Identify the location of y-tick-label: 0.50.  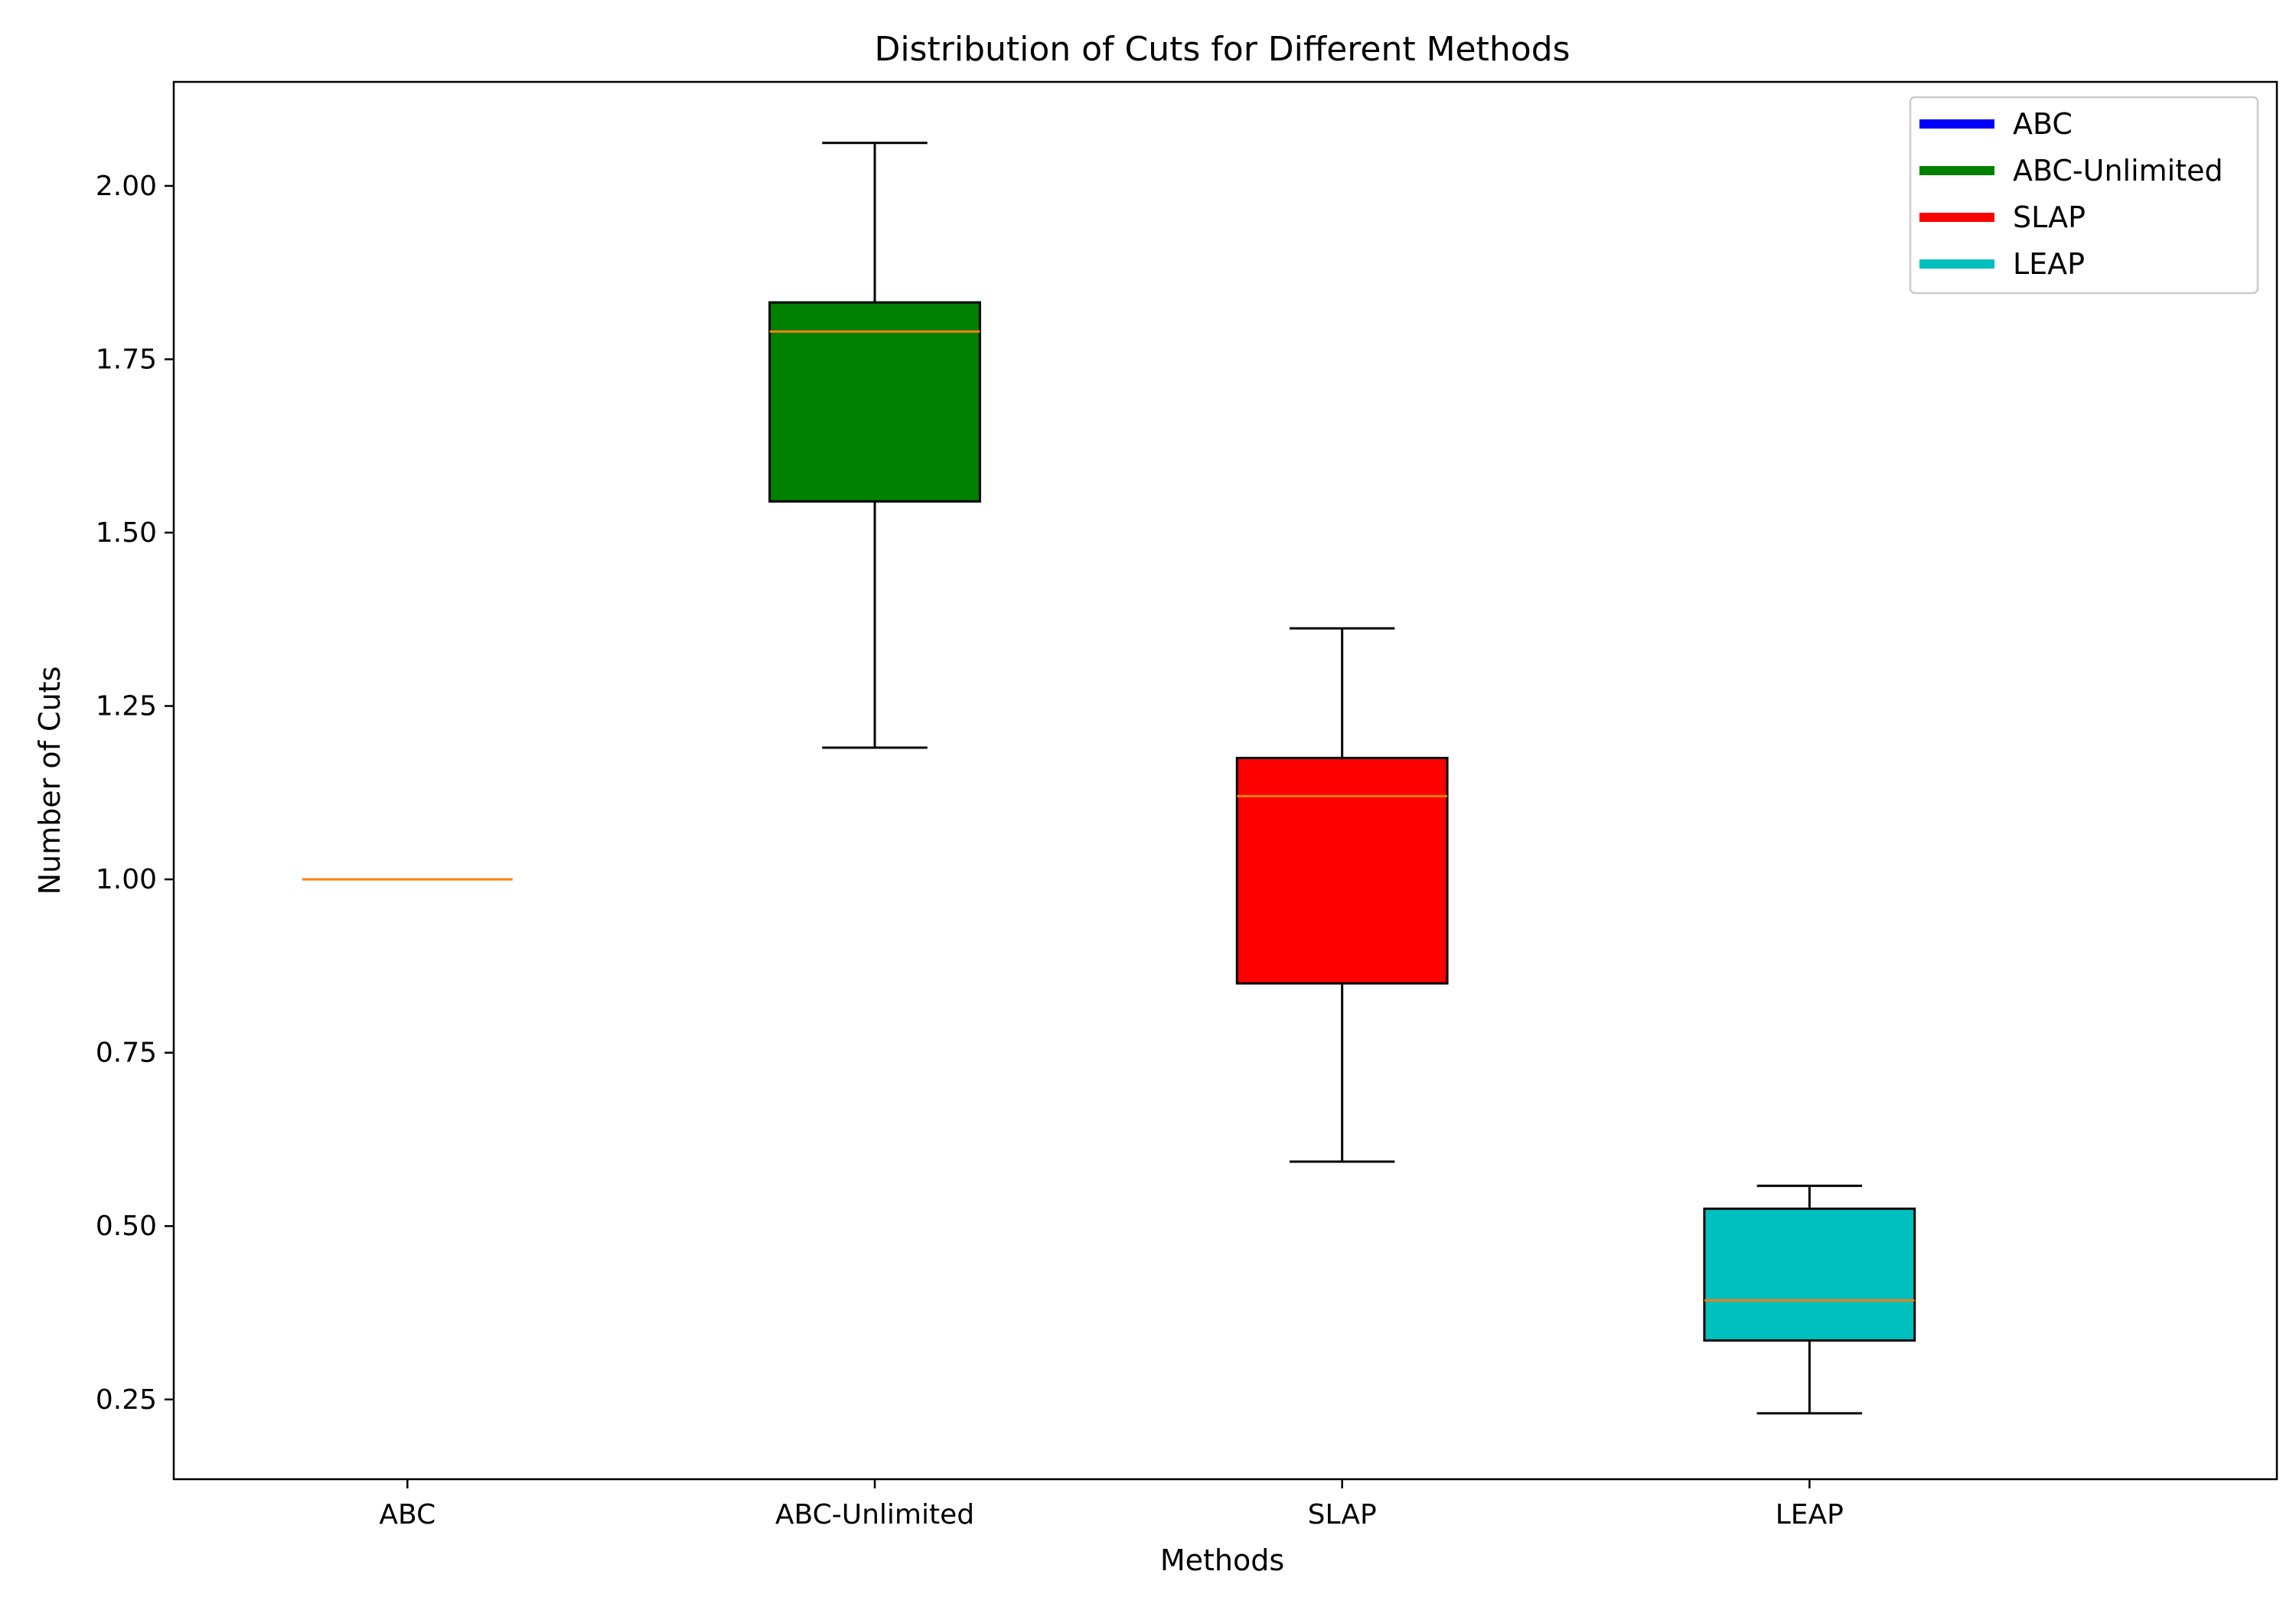
(126, 1226).